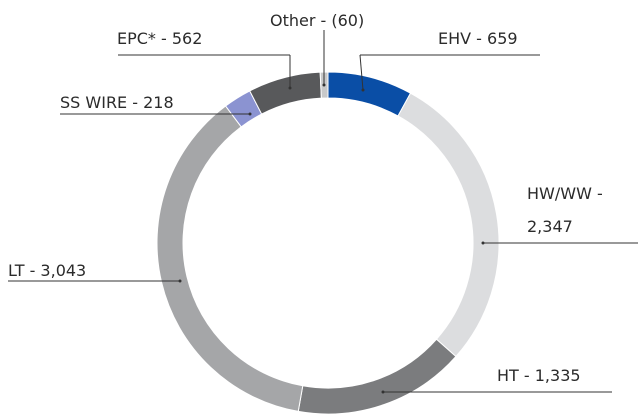 The width and height of the screenshot is (638, 414). What do you see at coordinates (565, 210) in the screenshot?
I see `slice-label: HW/WW - 2,347` at bounding box center [565, 210].